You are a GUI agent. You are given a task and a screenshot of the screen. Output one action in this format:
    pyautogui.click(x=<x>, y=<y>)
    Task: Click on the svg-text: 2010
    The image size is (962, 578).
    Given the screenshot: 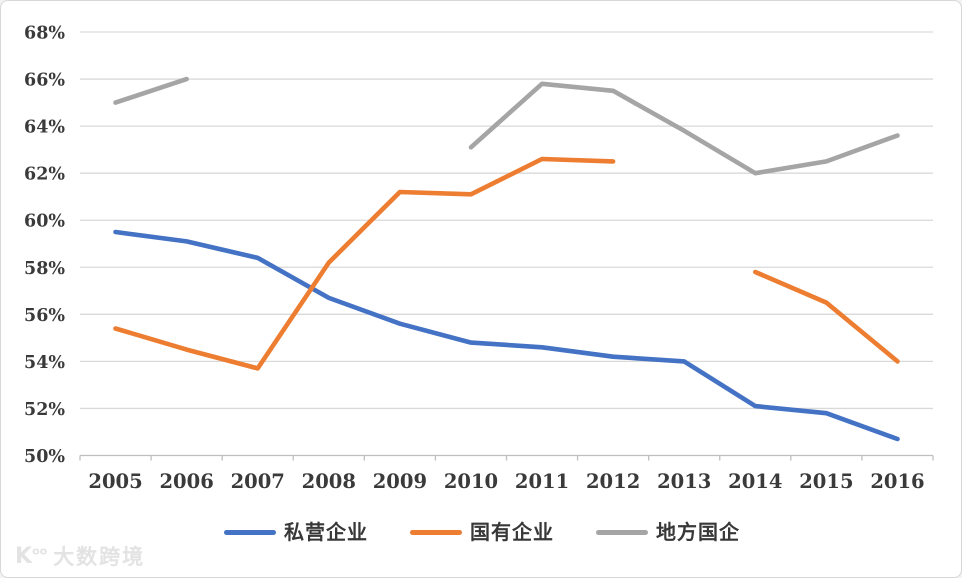 What is the action you would take?
    pyautogui.click(x=471, y=481)
    